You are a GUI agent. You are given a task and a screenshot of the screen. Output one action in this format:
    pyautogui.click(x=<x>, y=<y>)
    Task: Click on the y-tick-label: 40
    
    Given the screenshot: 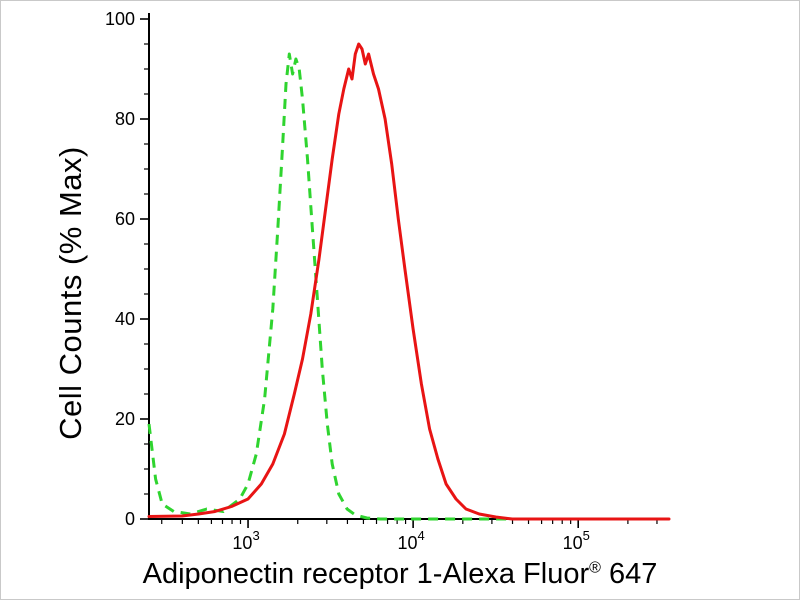 What is the action you would take?
    pyautogui.click(x=125, y=319)
    